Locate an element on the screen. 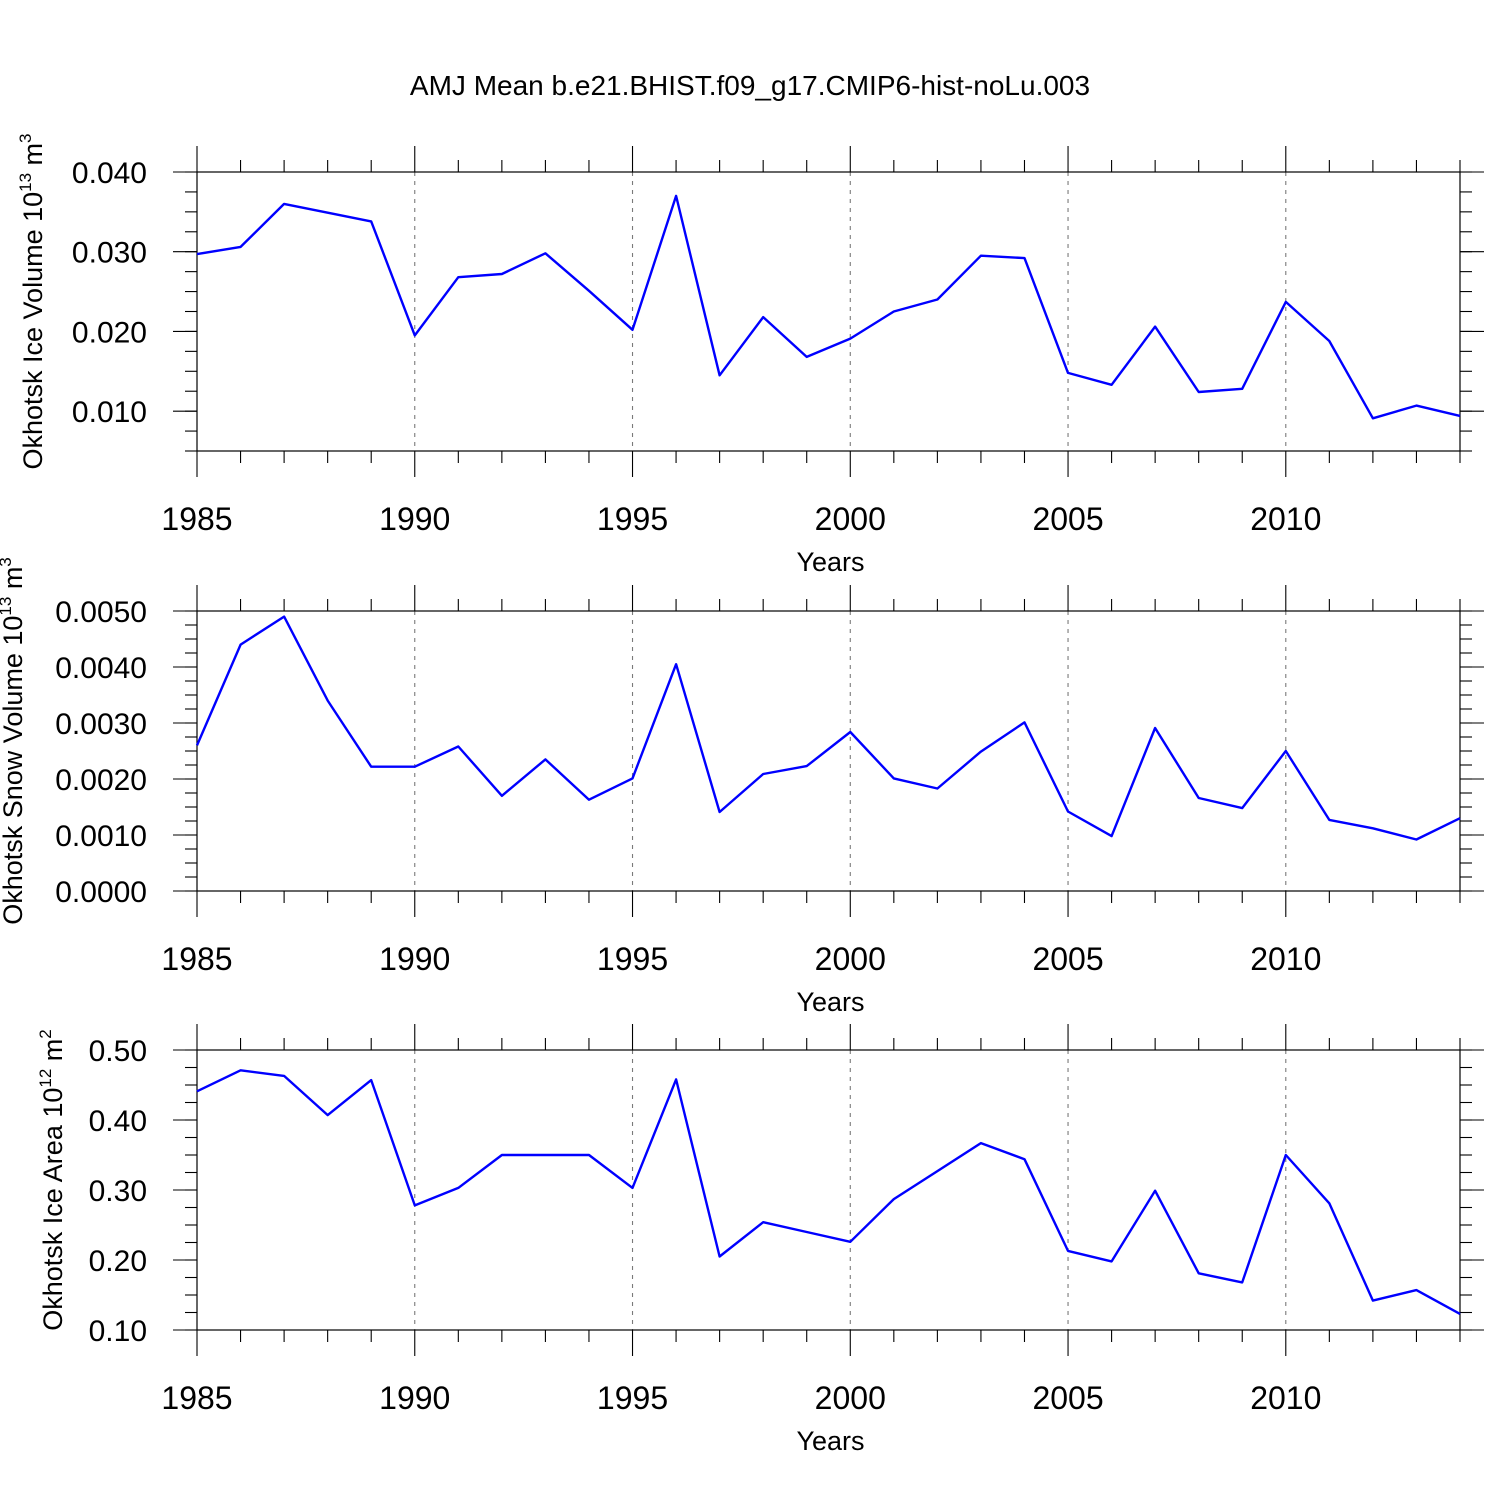  y-axis-label-exponent: 12 is located at coordinates (45, 1078).